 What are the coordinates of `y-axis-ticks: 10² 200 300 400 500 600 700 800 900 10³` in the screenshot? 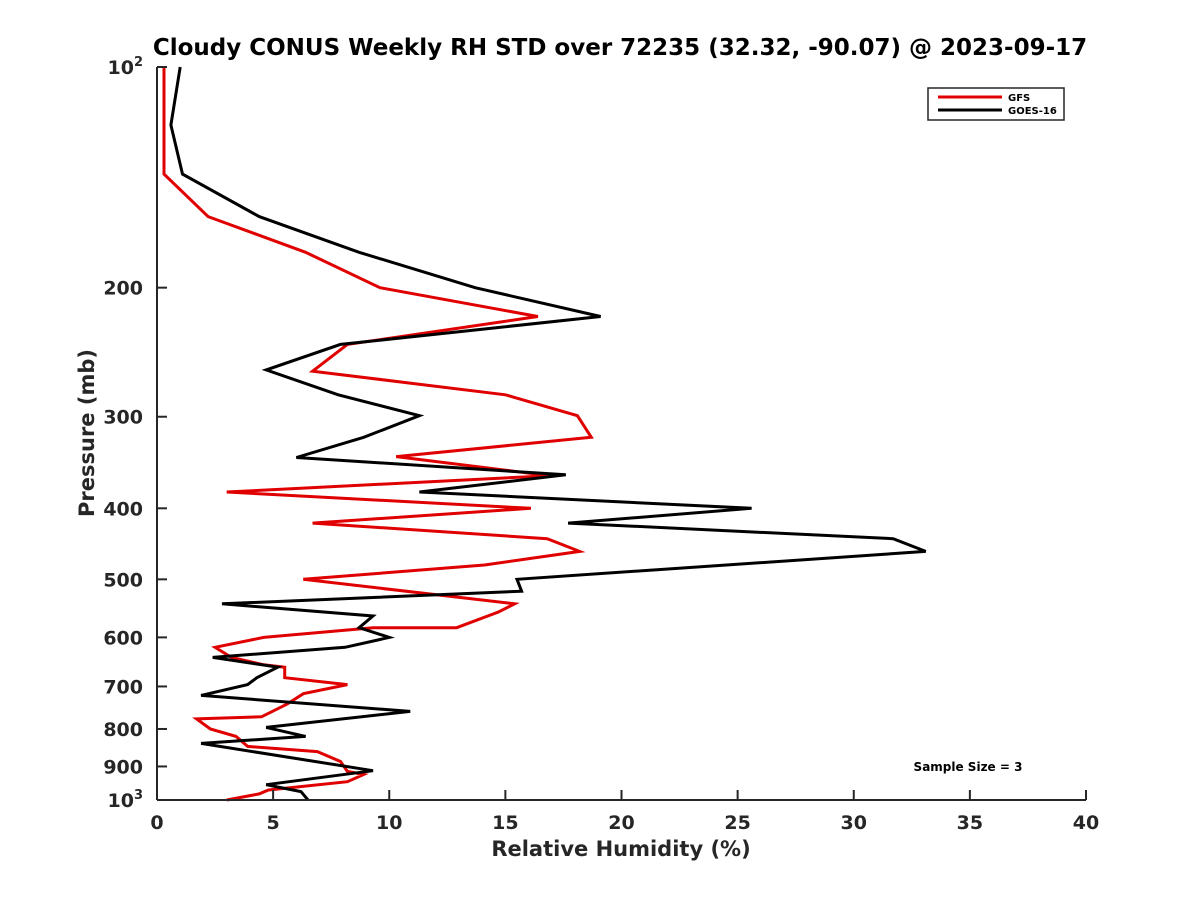 It's located at (135, 433).